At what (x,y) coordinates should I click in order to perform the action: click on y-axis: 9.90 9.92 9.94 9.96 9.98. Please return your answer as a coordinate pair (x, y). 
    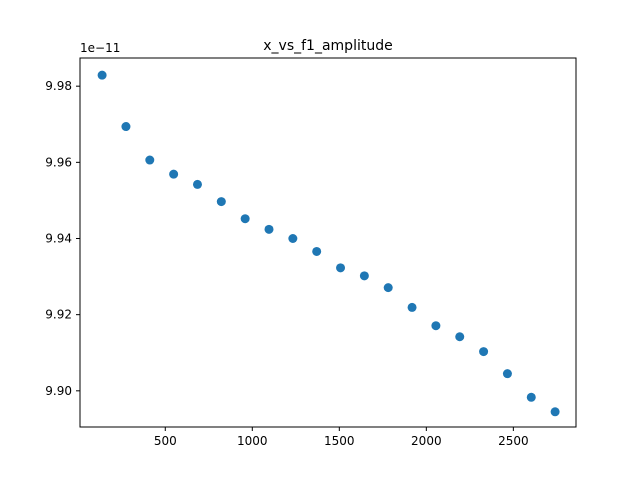
    Looking at the image, I should click on (62, 238).